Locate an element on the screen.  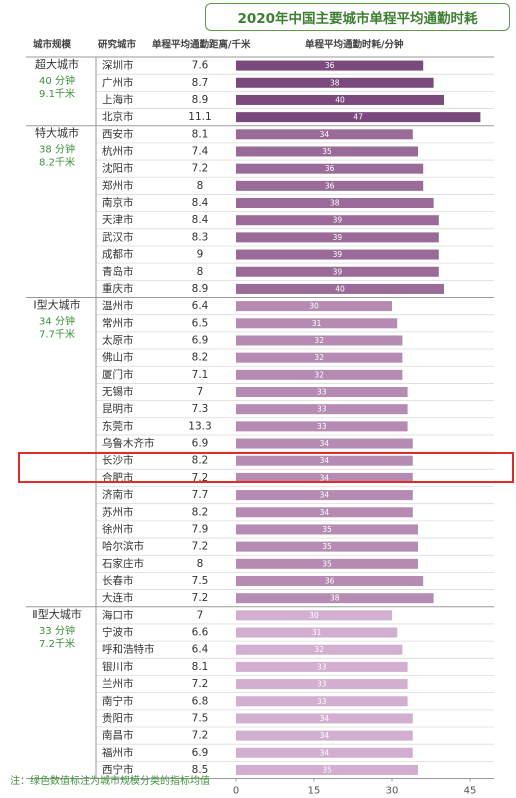
city-label: 广州市 is located at coordinates (118, 82).